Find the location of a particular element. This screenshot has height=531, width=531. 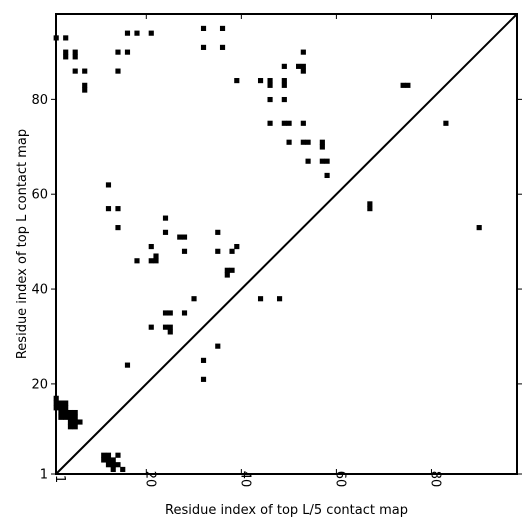

y-tick-label: 1 is located at coordinates (44, 475).